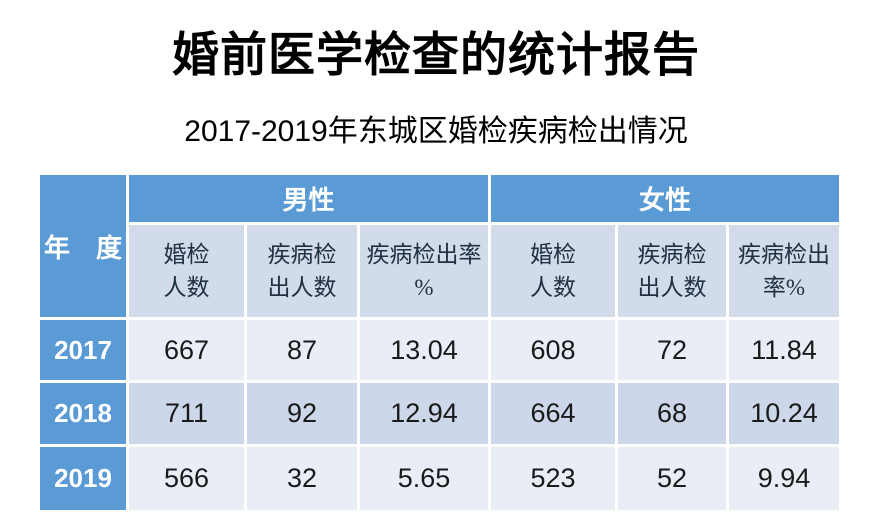  I want to click on value-cell: 13.04, so click(424, 350).